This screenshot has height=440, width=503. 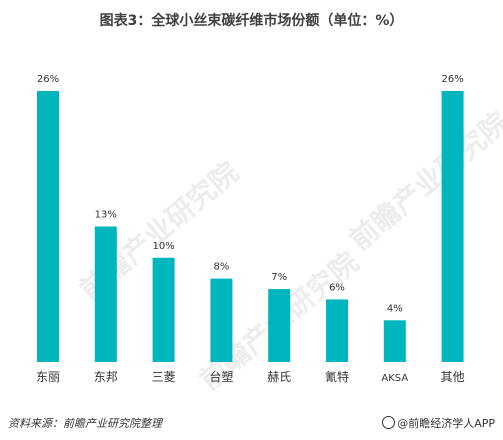 I want to click on category-label-0: 东丽, so click(x=48, y=377).